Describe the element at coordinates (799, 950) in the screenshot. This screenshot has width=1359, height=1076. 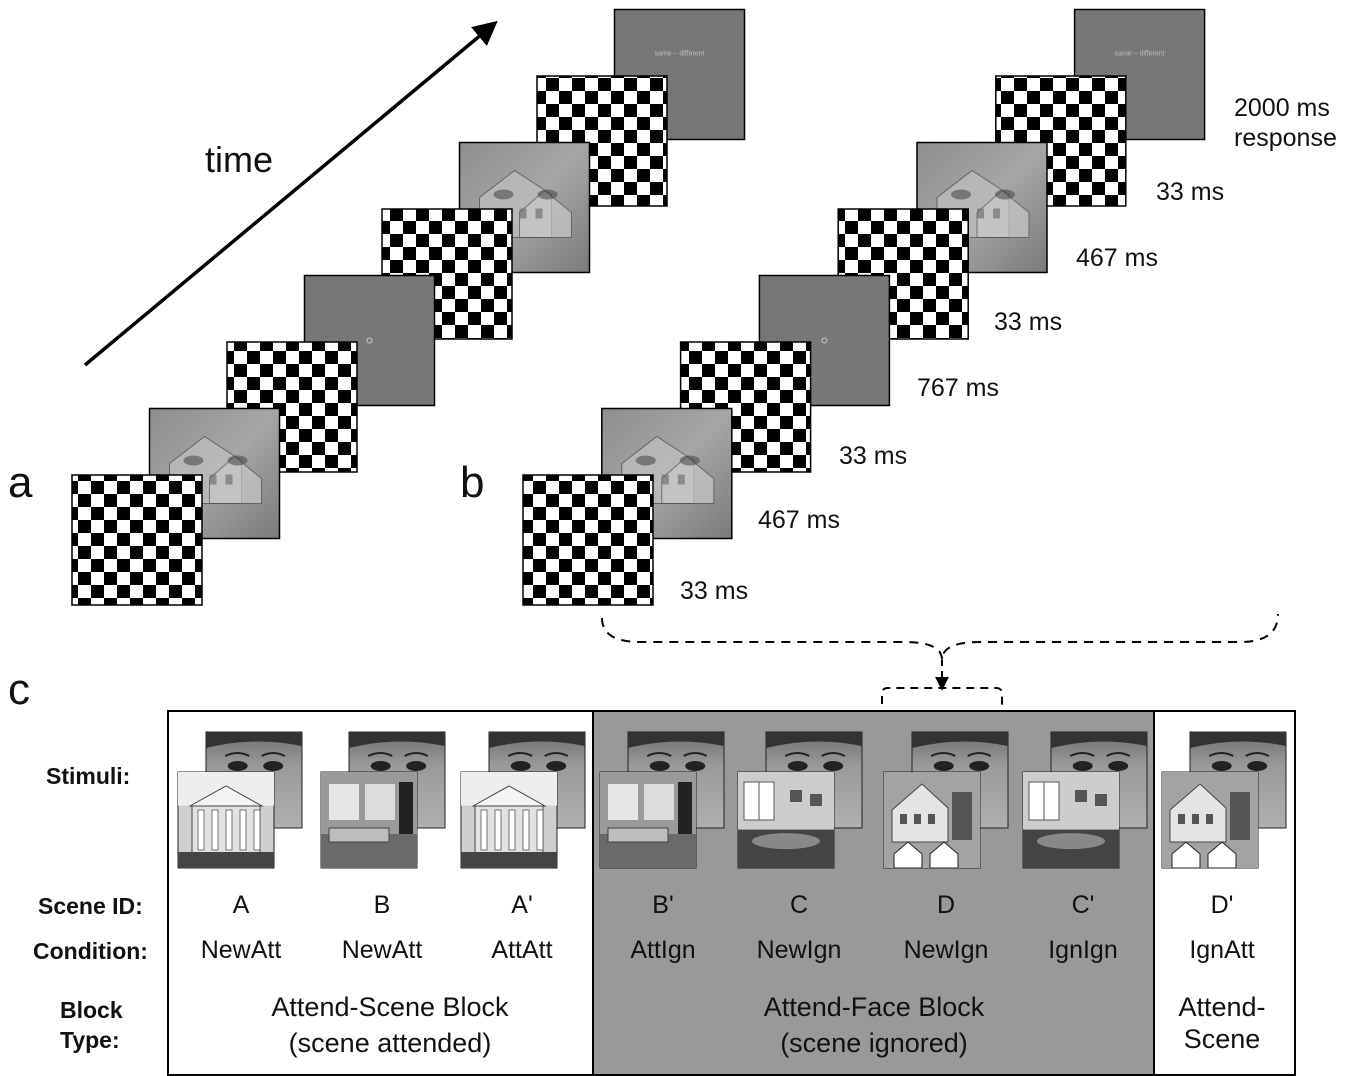
I see `condition-5: NewIgn` at that location.